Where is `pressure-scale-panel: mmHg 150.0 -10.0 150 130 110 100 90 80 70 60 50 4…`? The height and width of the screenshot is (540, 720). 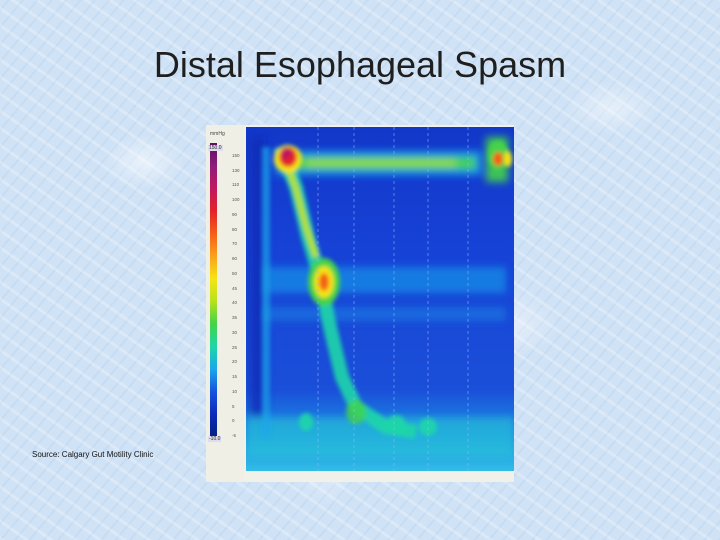 pressure-scale-panel: mmHg 150.0 -10.0 150 130 110 100 90 80 70 60 50 4… is located at coordinates (225, 303).